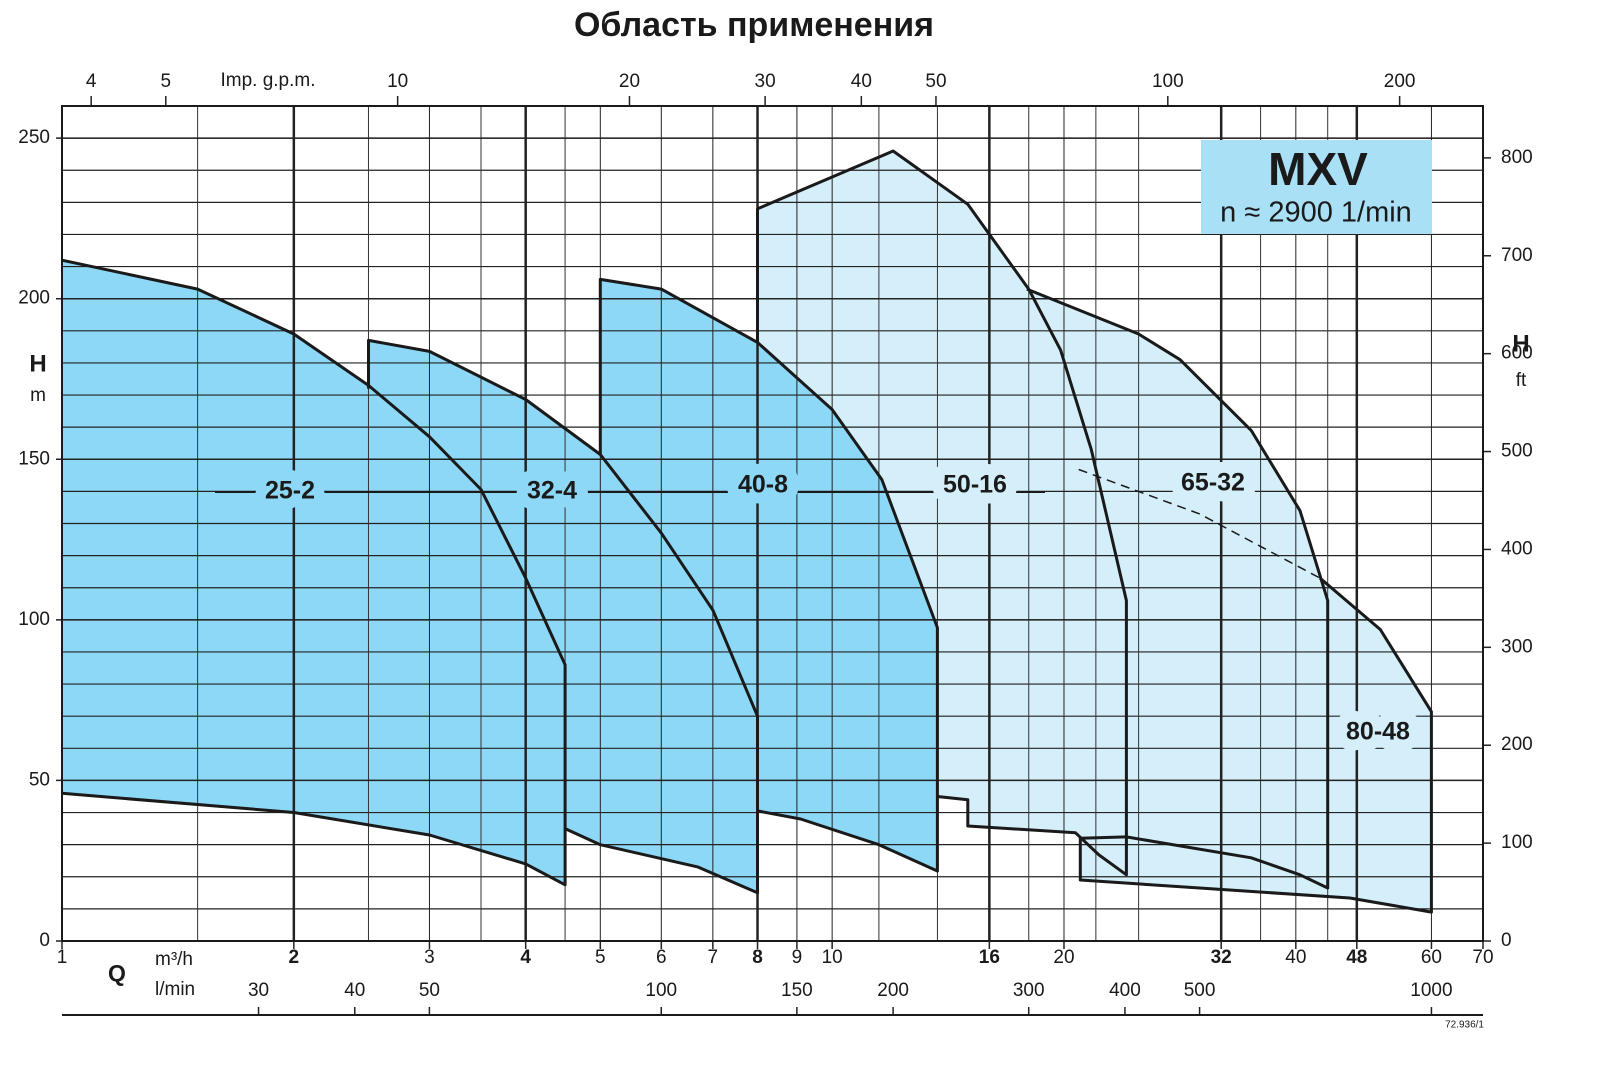 The height and width of the screenshot is (1077, 1600). I want to click on y-axis-unit: m, so click(38, 395).